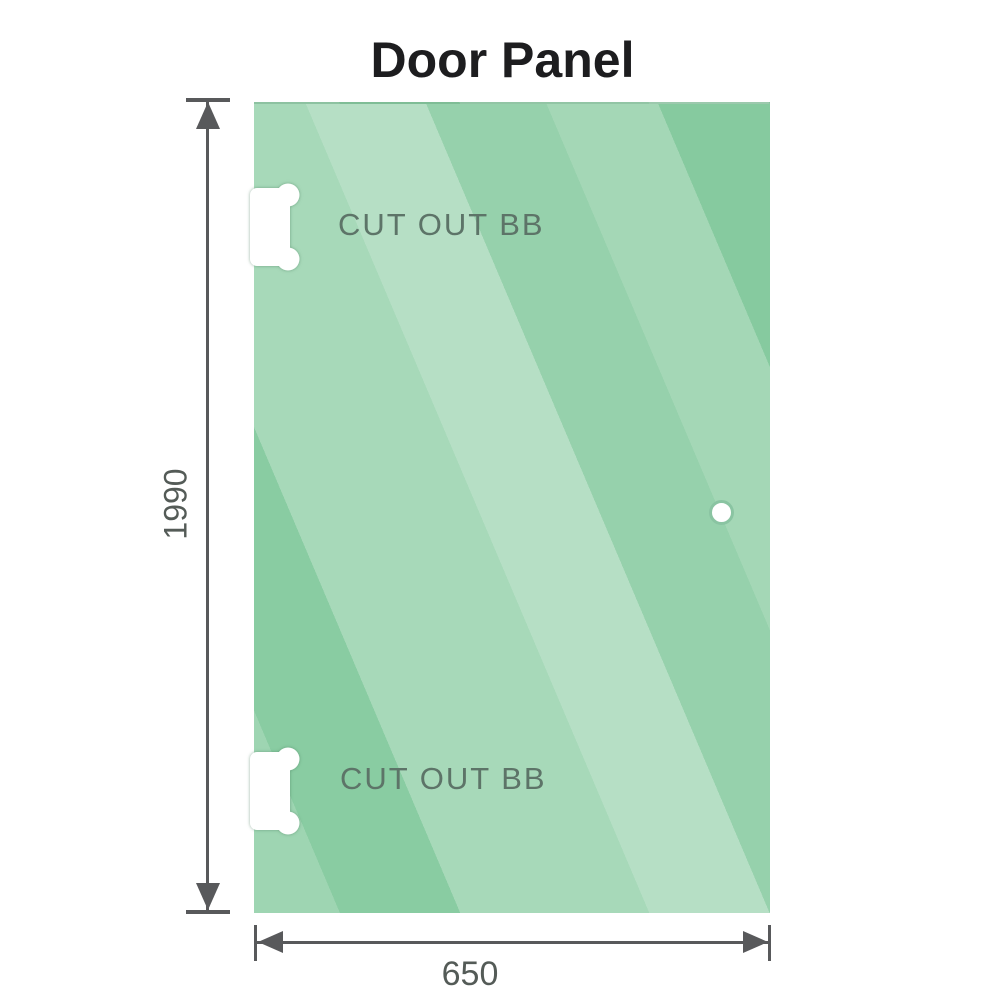  What do you see at coordinates (443, 778) in the screenshot?
I see `cutout-bottom-label: CUT OUT BB` at bounding box center [443, 778].